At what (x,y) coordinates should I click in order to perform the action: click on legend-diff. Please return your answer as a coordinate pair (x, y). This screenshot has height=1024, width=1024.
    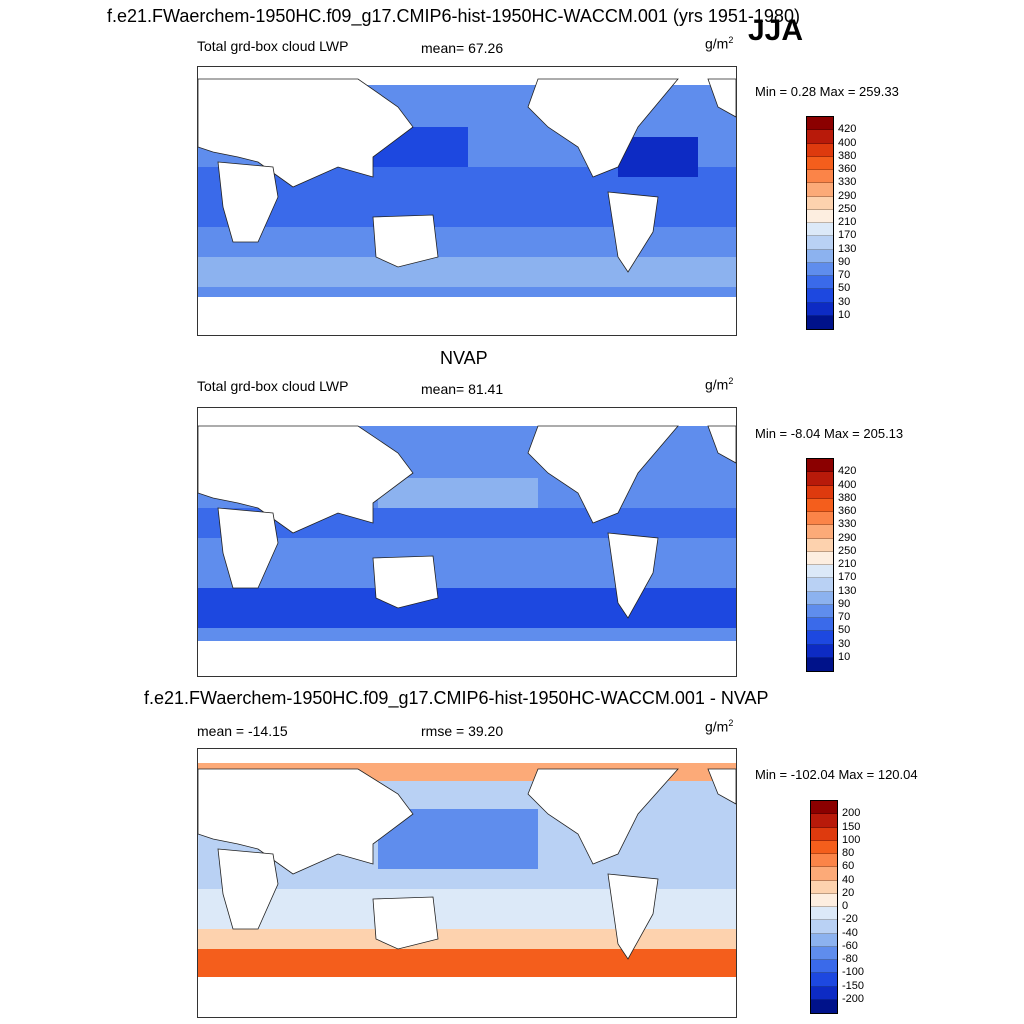
    Looking at the image, I should click on (824, 907).